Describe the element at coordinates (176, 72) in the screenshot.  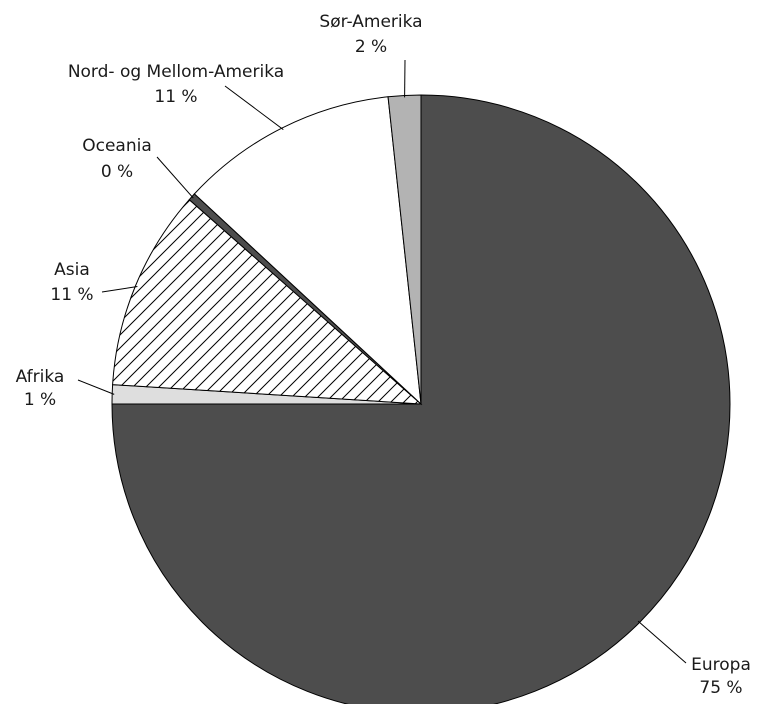
I see `slice-label-nord-og-mellom-amerika-name: Nord- og Mellom-Amerika` at that location.